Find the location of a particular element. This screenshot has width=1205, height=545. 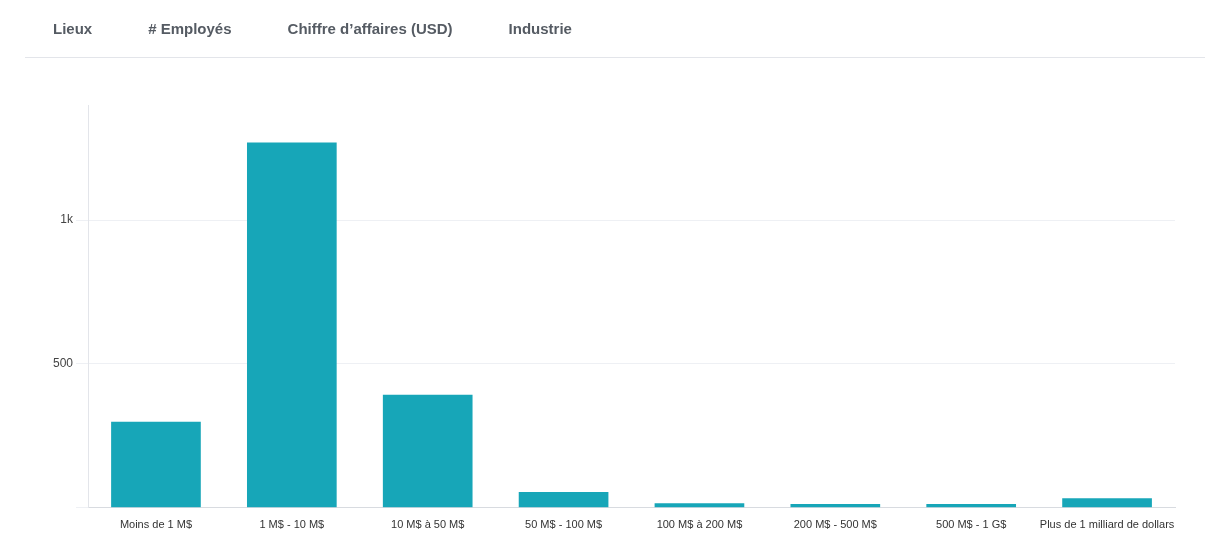

x-tick-label: 200 M$ - 500 M$ is located at coordinates (835, 524).